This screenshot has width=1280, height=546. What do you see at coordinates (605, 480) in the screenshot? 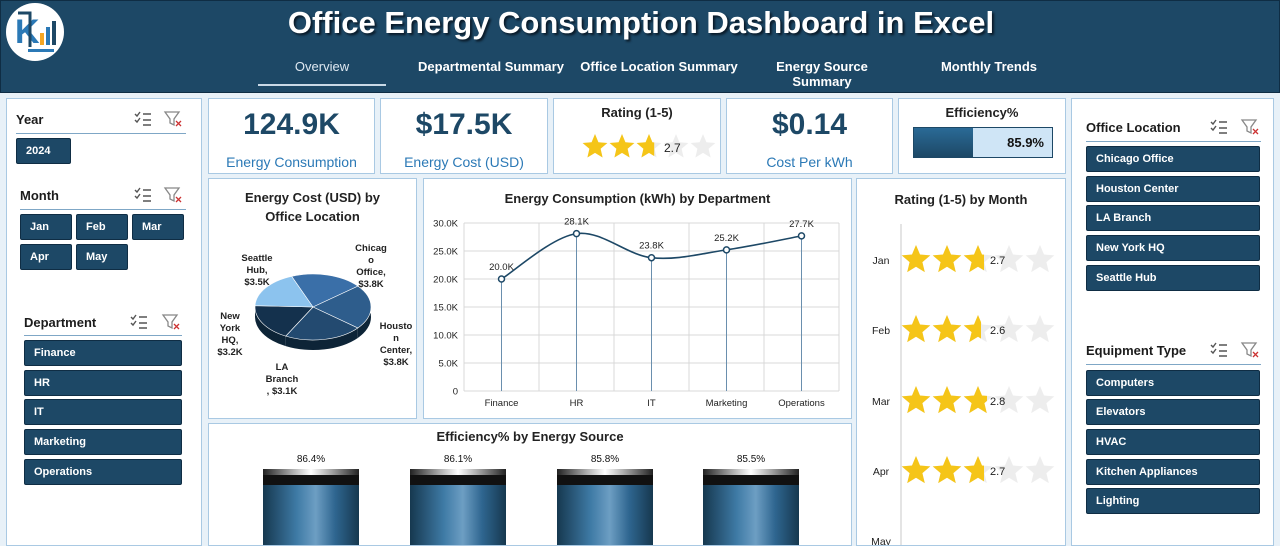
I see `bar-band` at bounding box center [605, 480].